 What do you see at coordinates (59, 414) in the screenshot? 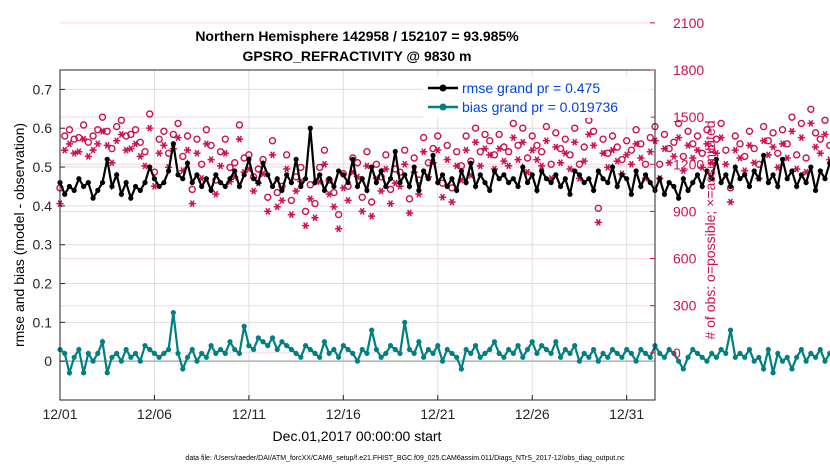
I see `x-tick-label: 12/01` at bounding box center [59, 414].